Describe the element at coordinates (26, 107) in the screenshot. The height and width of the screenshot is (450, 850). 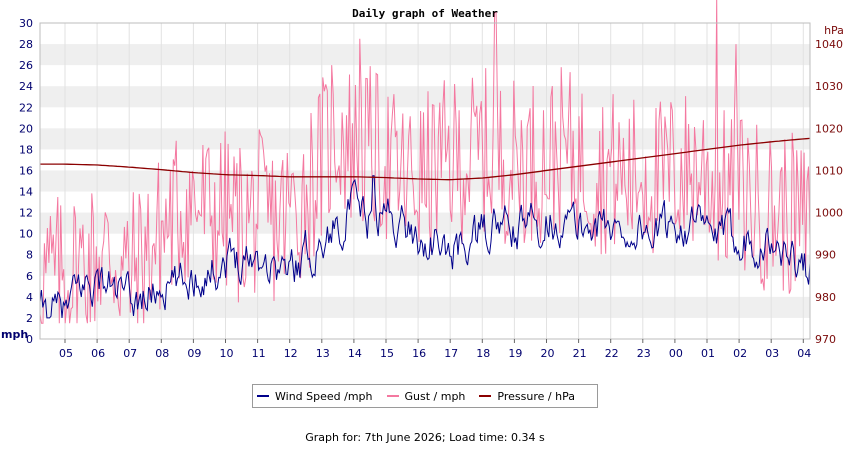
I see `y-left-tick-label: 22` at that location.